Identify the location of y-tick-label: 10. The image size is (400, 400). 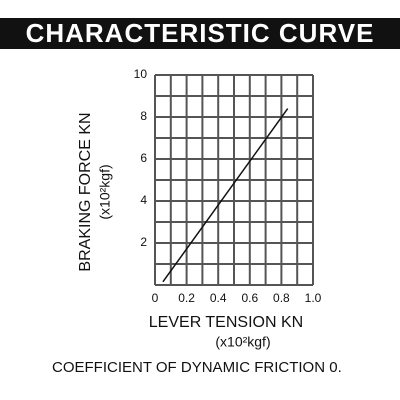
(141, 74).